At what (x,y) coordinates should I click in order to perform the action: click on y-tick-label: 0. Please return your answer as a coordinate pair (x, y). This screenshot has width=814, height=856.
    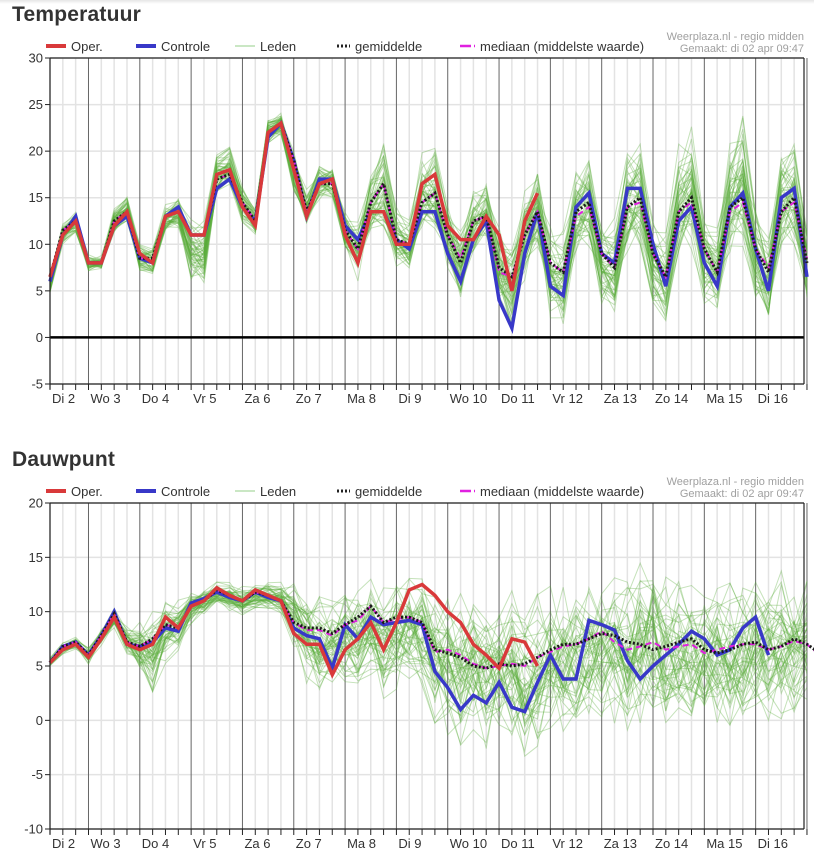
    Looking at the image, I should click on (39, 720).